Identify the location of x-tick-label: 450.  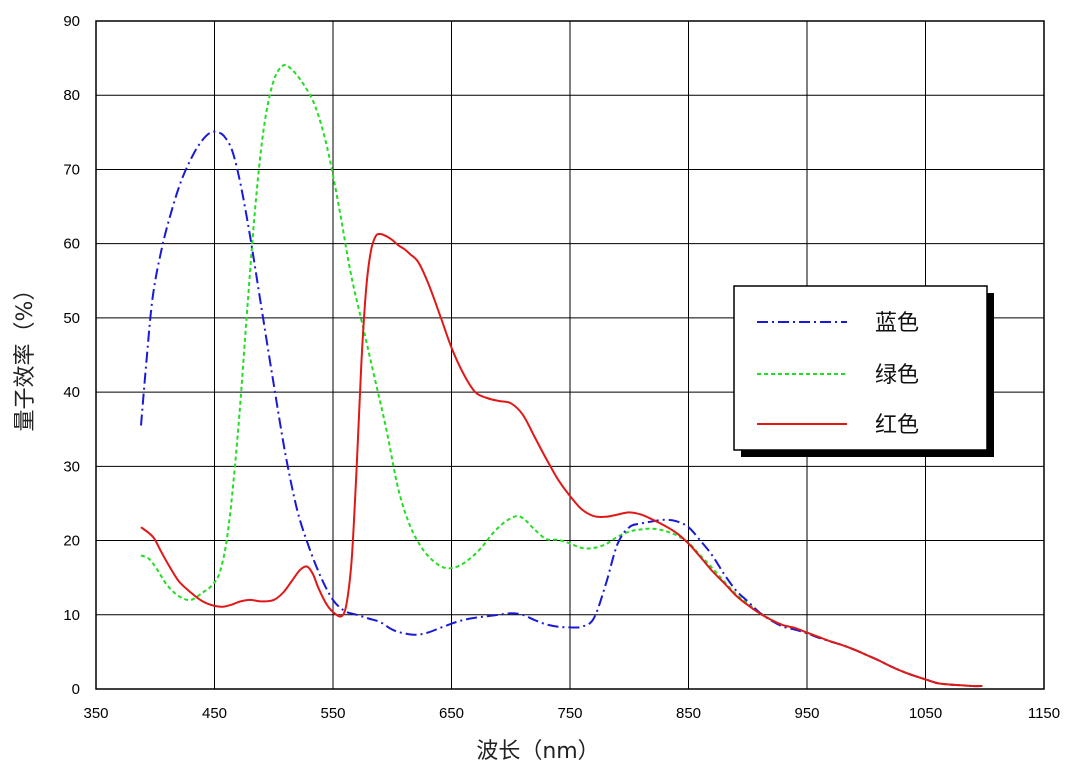
(214, 713).